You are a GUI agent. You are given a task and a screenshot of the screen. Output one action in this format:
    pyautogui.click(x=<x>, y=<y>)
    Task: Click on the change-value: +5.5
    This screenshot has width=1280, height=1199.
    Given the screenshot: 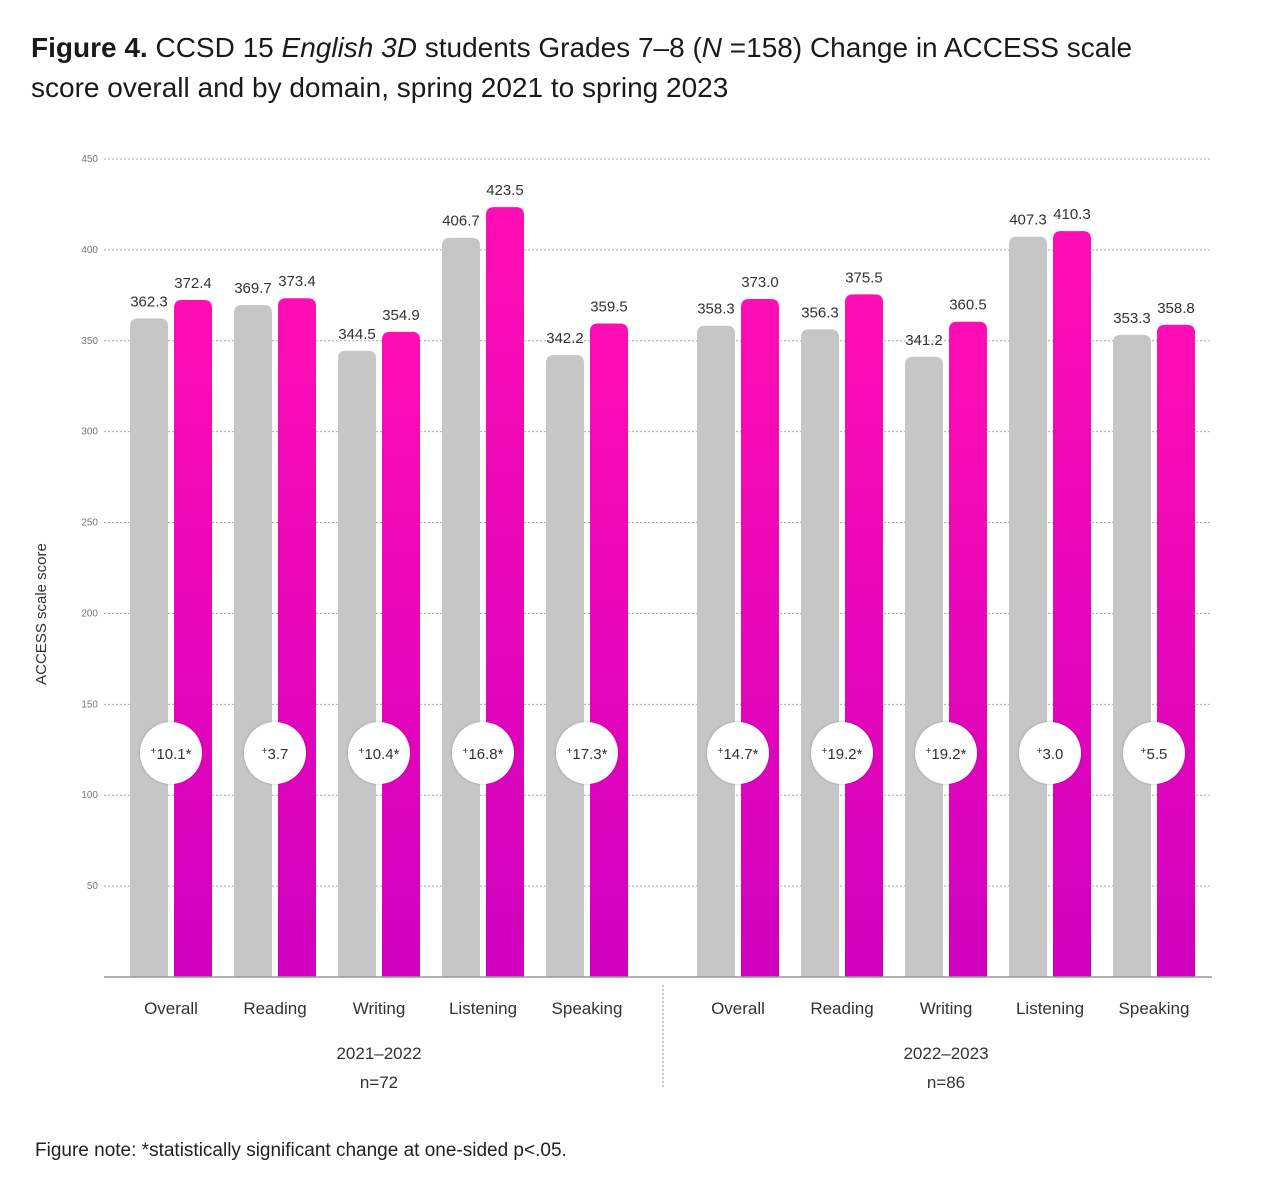 What is the action you would take?
    pyautogui.click(x=1154, y=754)
    